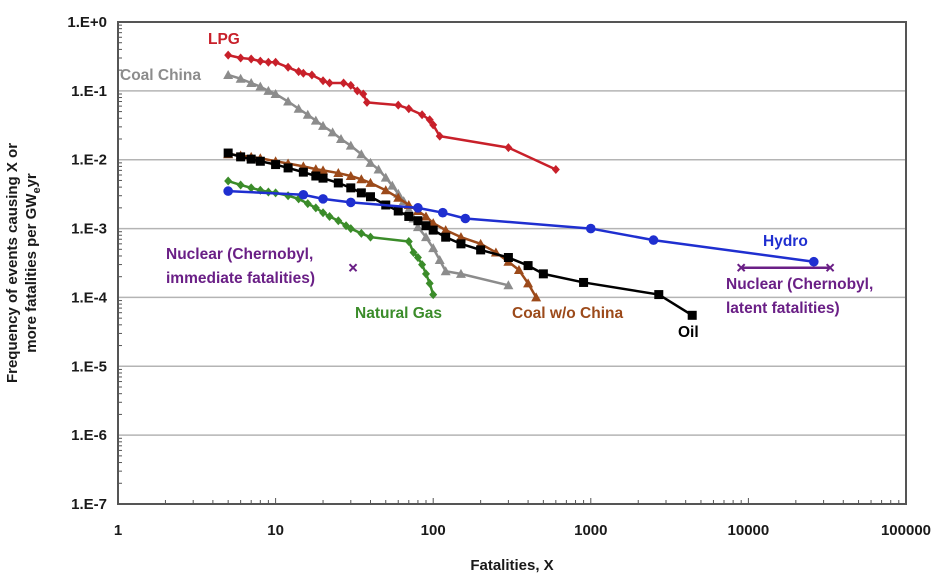 The height and width of the screenshot is (582, 944). What do you see at coordinates (89, 435) in the screenshot?
I see `y-tick-label: 1.E-6` at bounding box center [89, 435].